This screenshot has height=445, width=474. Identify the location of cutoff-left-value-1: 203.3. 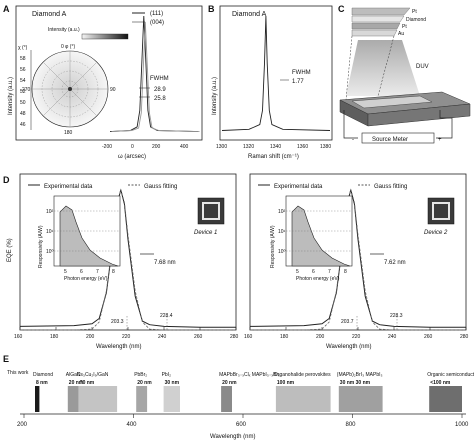
(117, 322).